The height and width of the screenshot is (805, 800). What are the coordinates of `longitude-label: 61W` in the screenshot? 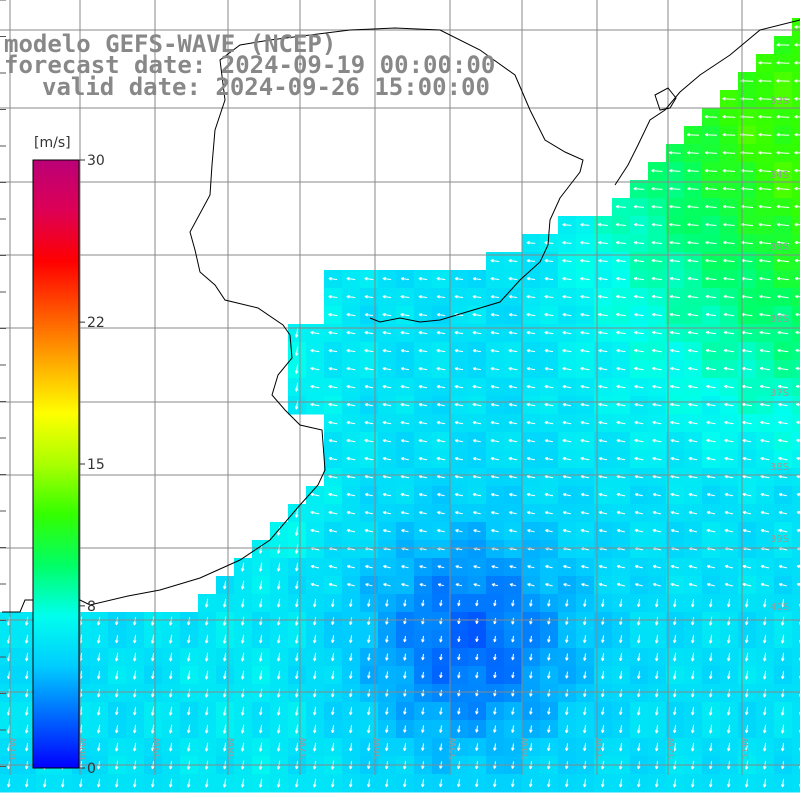 It's located at (13, 748).